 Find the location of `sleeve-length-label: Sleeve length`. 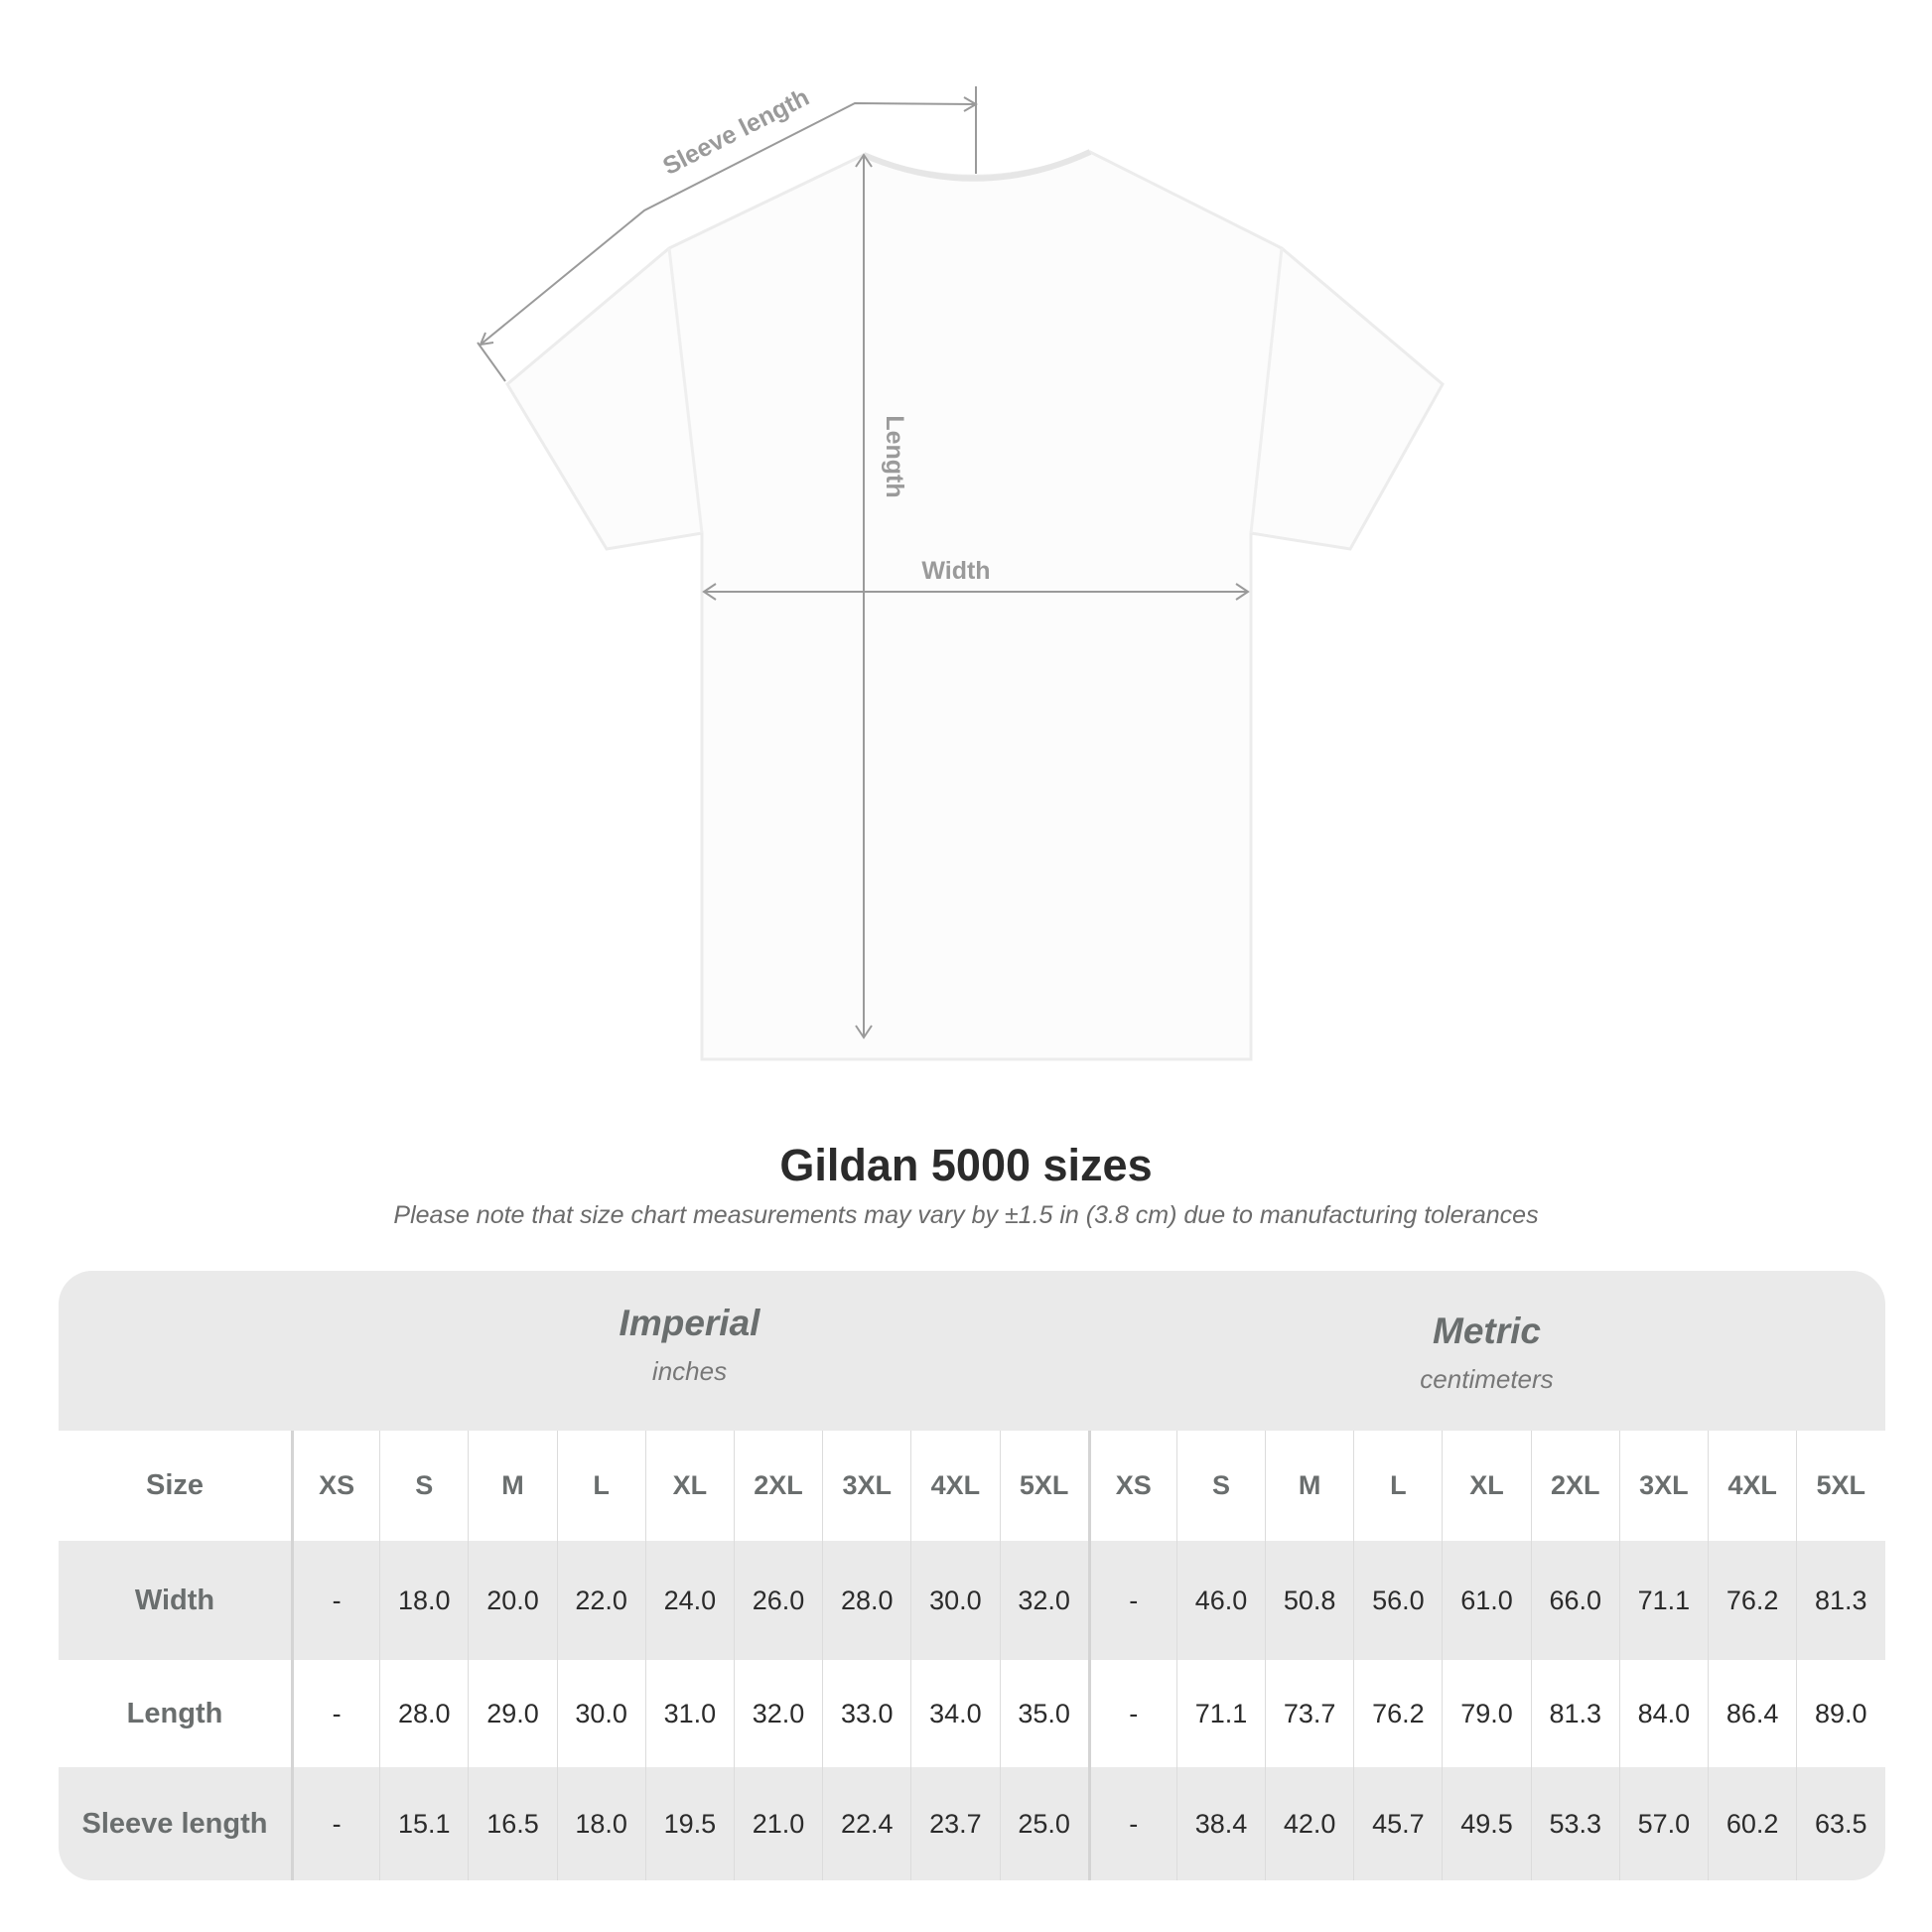

sleeve-length-label: Sleeve length is located at coordinates (735, 132).